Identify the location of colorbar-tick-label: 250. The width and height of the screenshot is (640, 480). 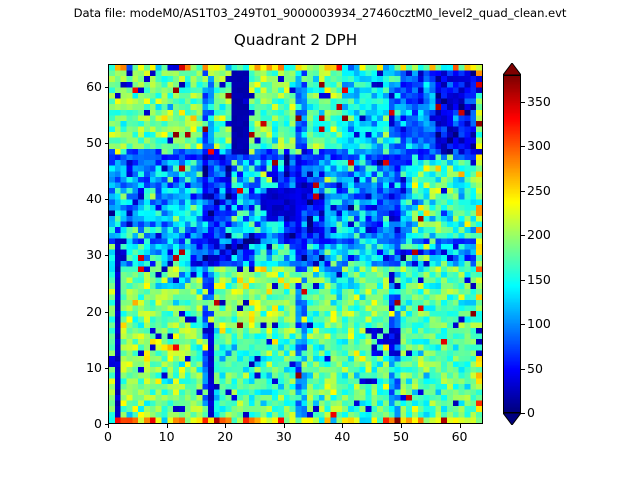
(539, 190).